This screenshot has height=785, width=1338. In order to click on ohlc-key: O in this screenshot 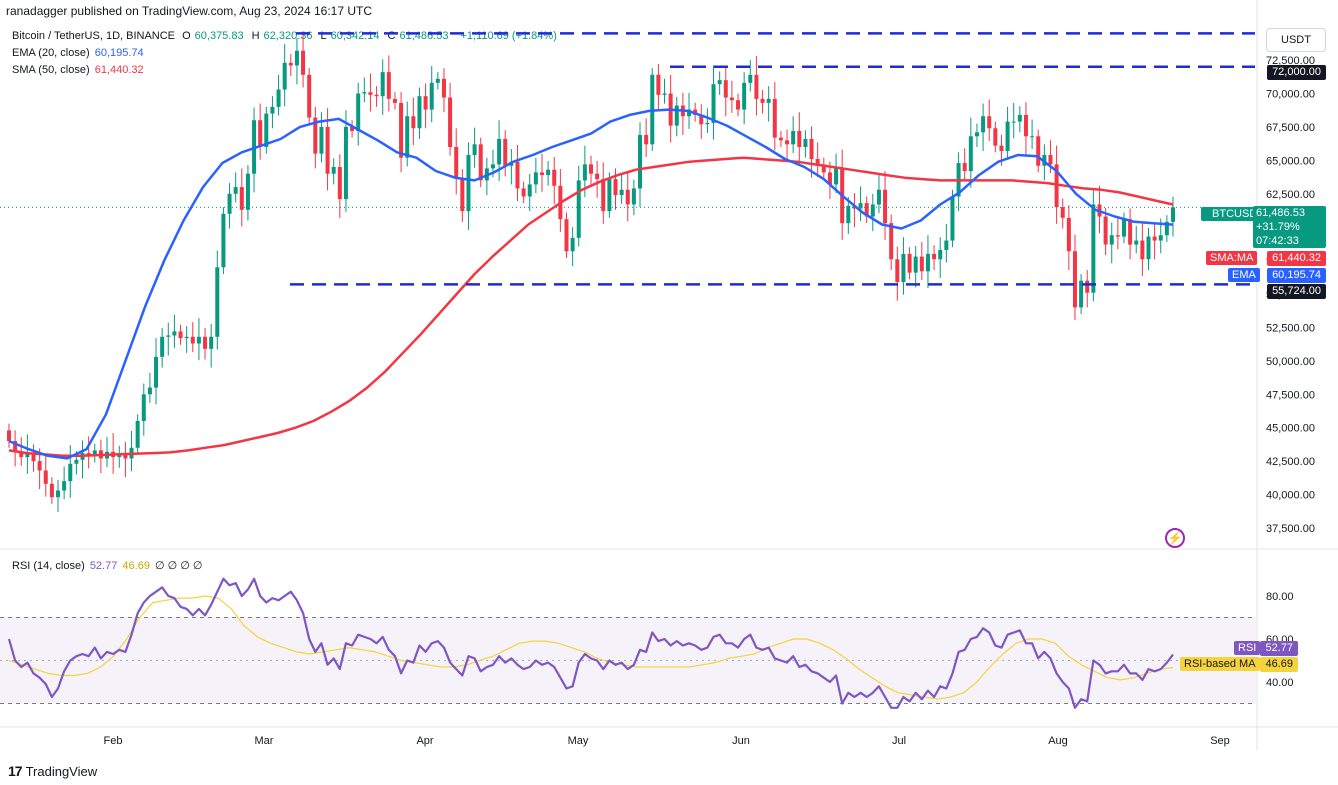, I will do `click(186, 36)`.